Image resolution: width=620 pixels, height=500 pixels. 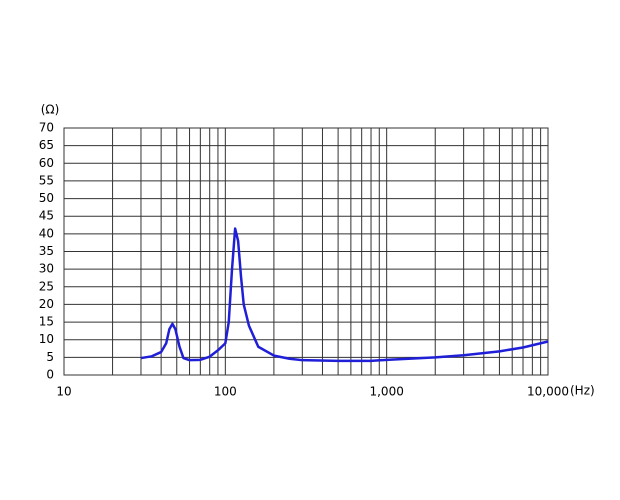 I want to click on y-tick-label: 40, so click(x=46, y=233).